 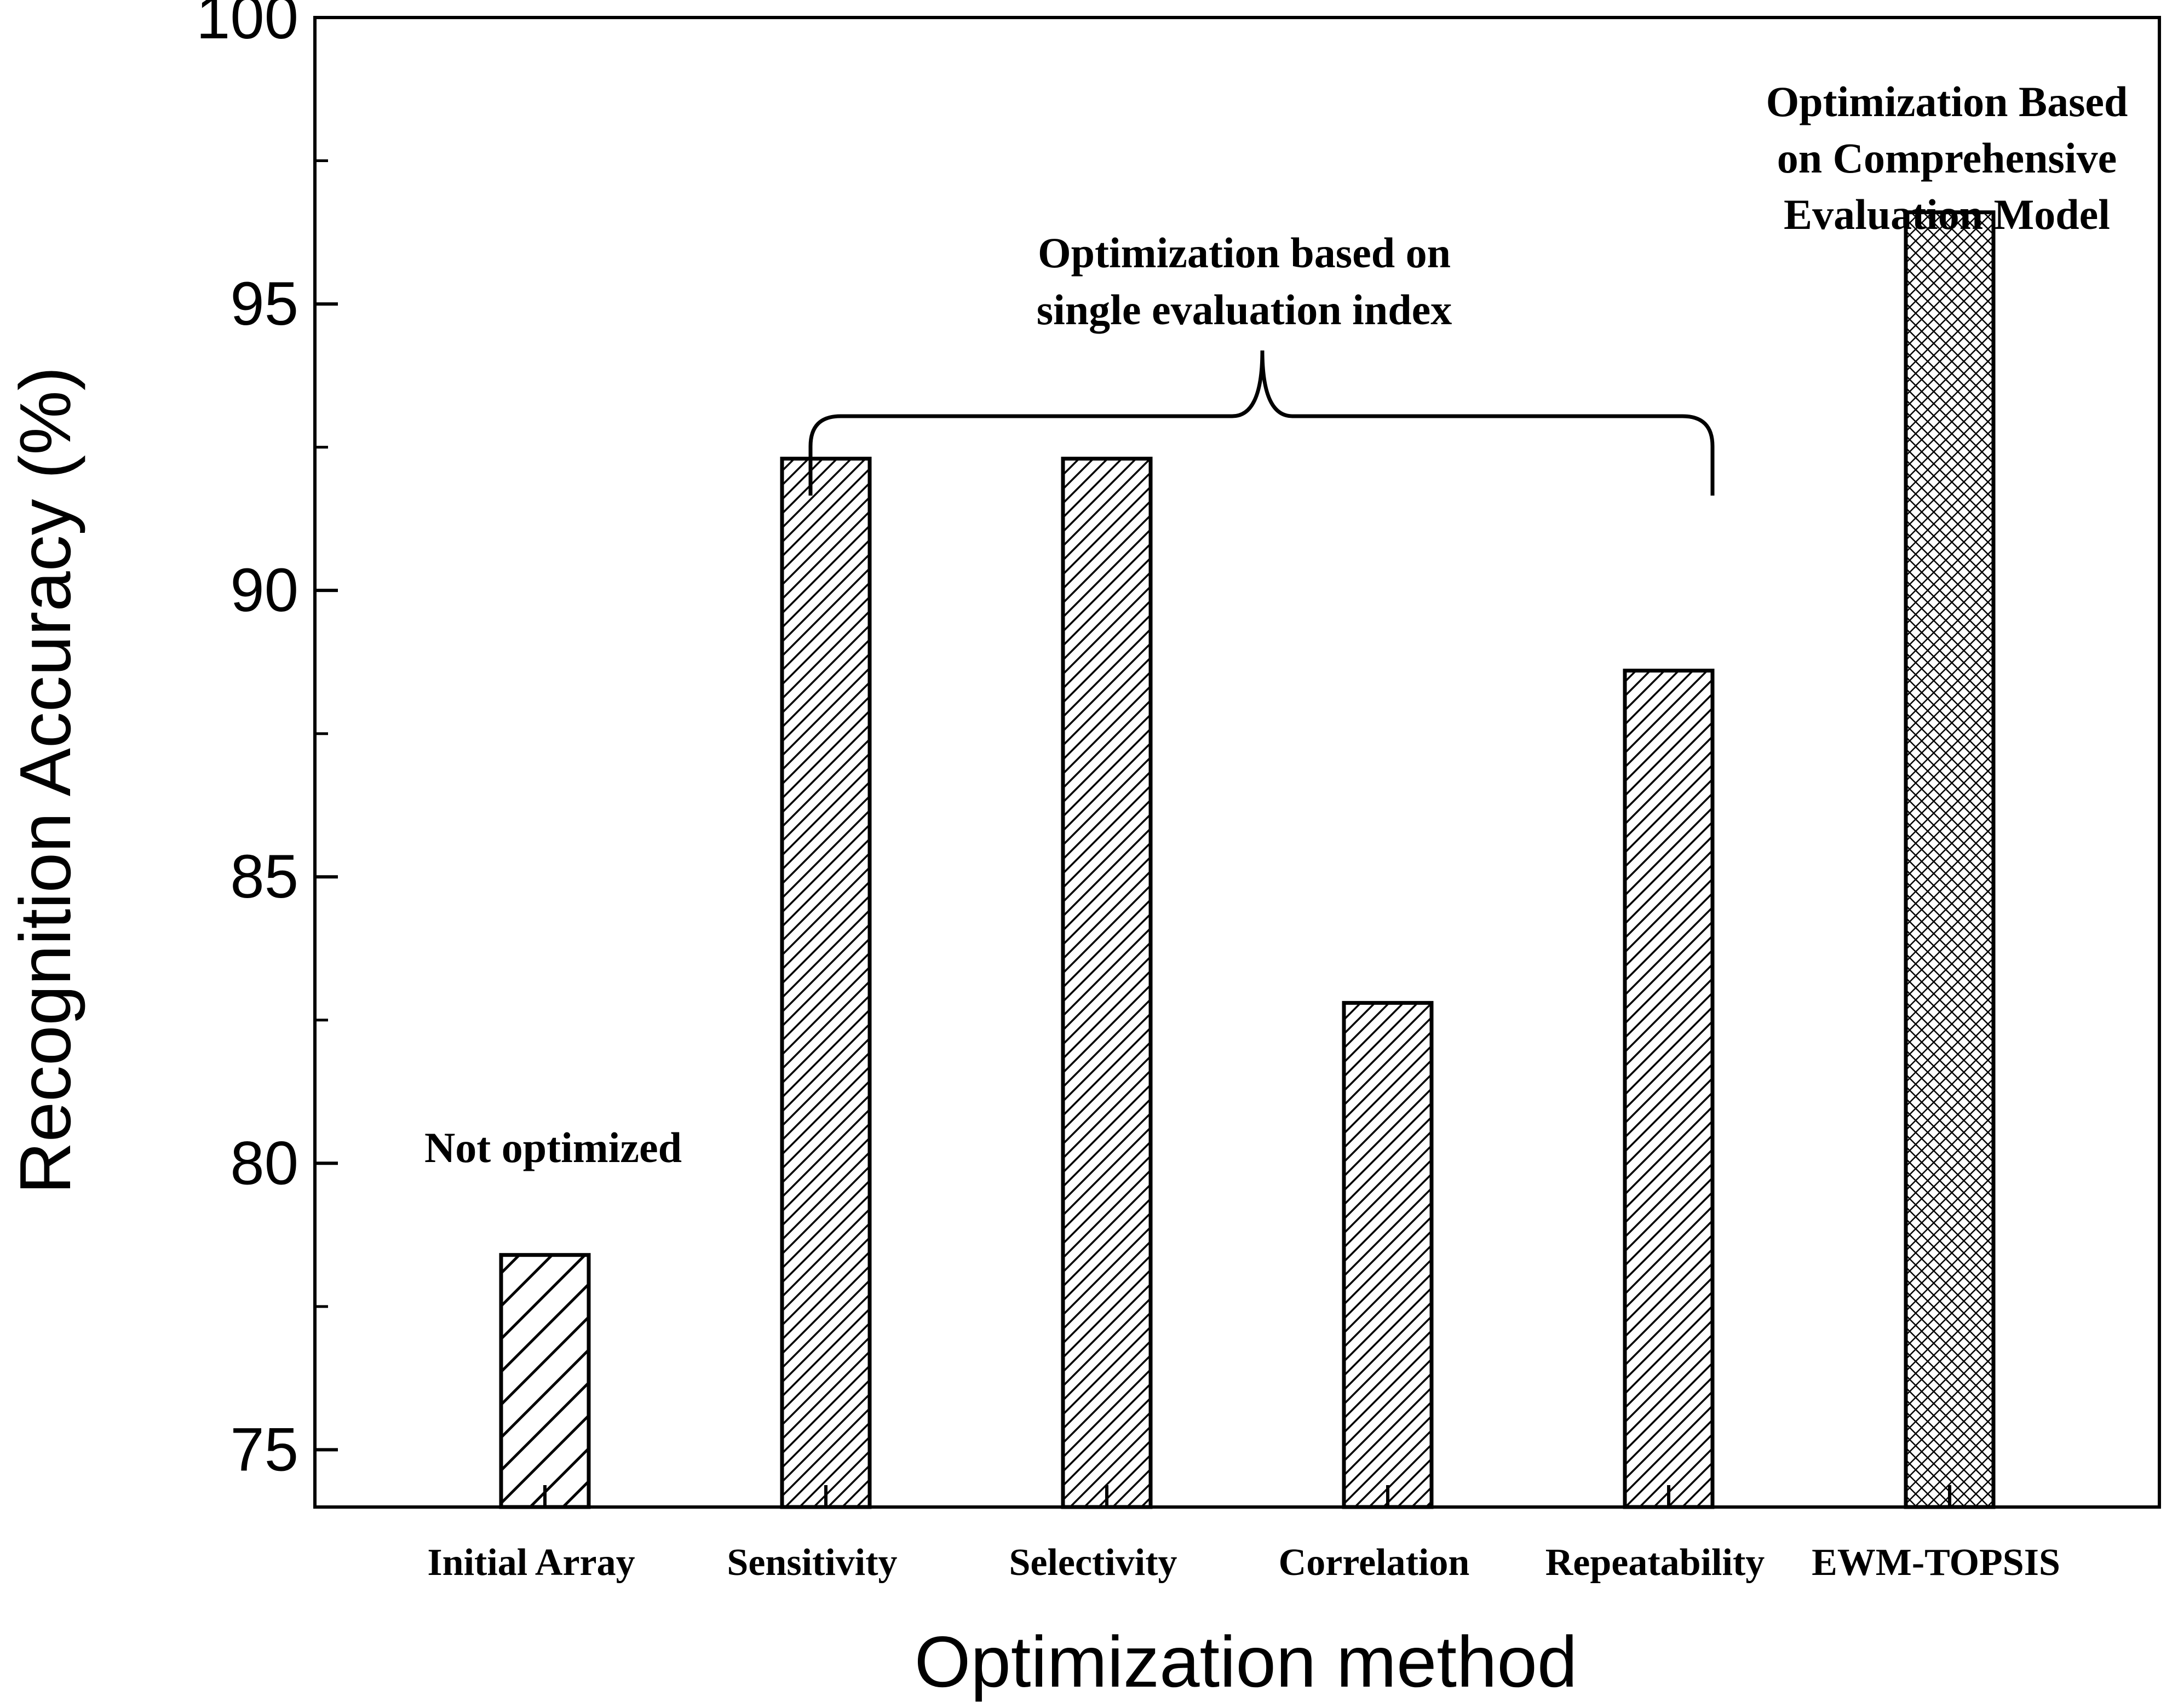 I want to click on y-tick-label: 100, so click(x=247, y=25).